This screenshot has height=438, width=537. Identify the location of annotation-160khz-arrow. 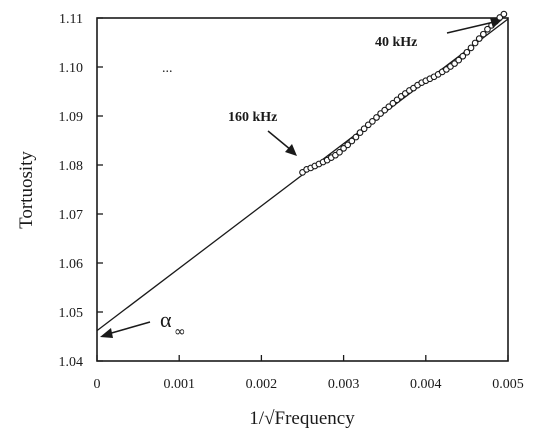
(279, 140).